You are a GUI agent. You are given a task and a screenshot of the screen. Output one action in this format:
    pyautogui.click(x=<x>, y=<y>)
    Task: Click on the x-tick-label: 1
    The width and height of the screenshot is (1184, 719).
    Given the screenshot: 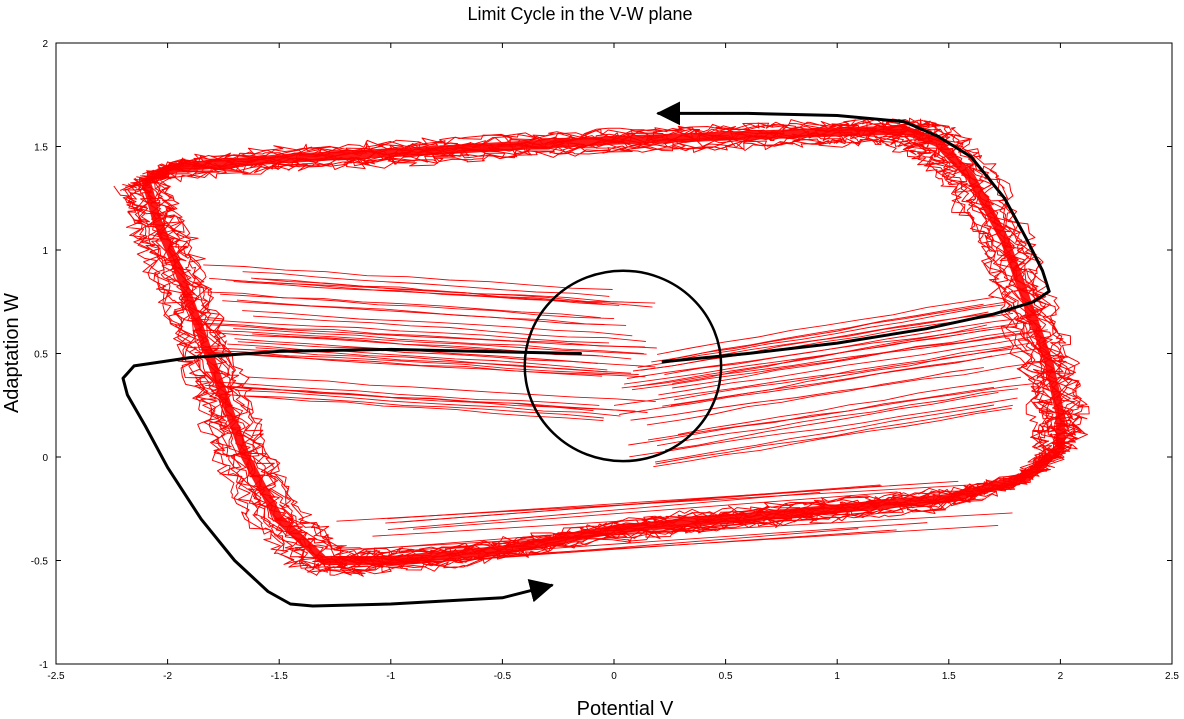 What is the action you would take?
    pyautogui.click(x=837, y=676)
    